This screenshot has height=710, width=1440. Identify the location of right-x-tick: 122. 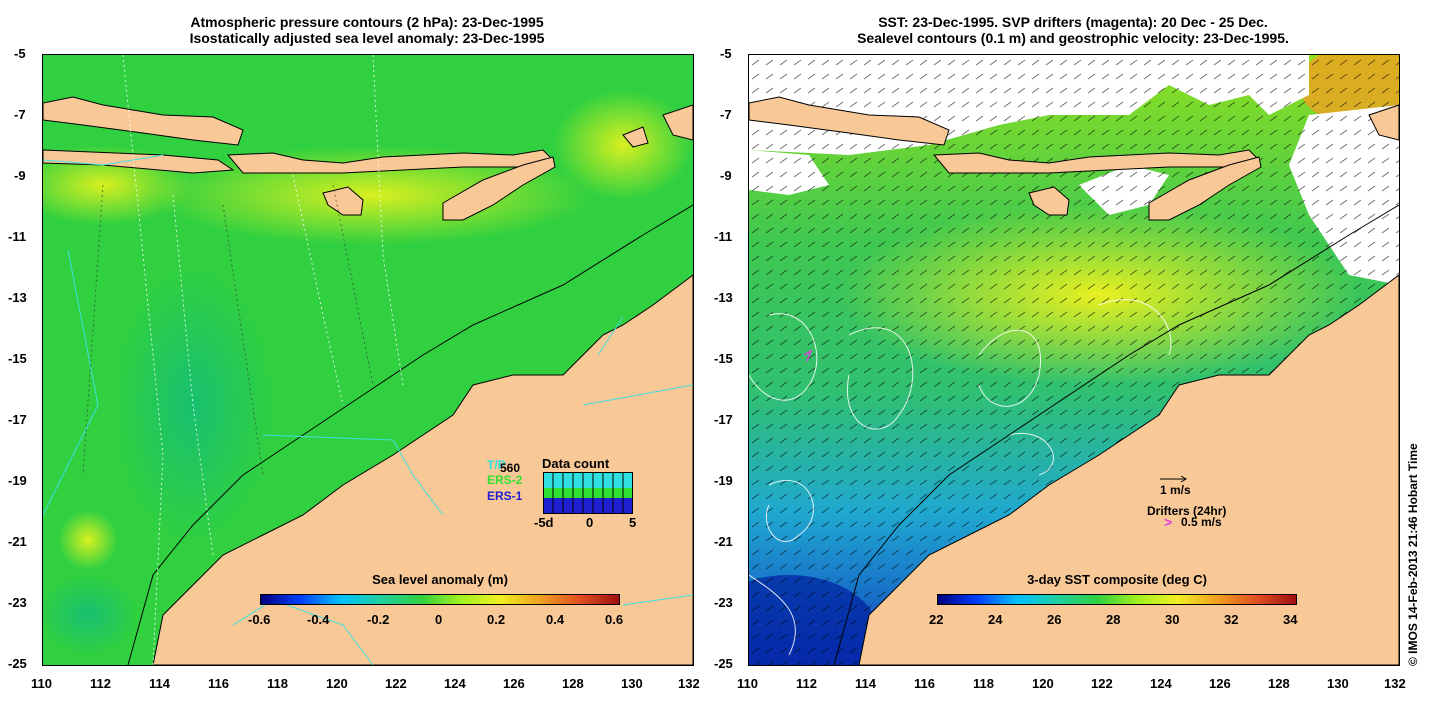
(1102, 683).